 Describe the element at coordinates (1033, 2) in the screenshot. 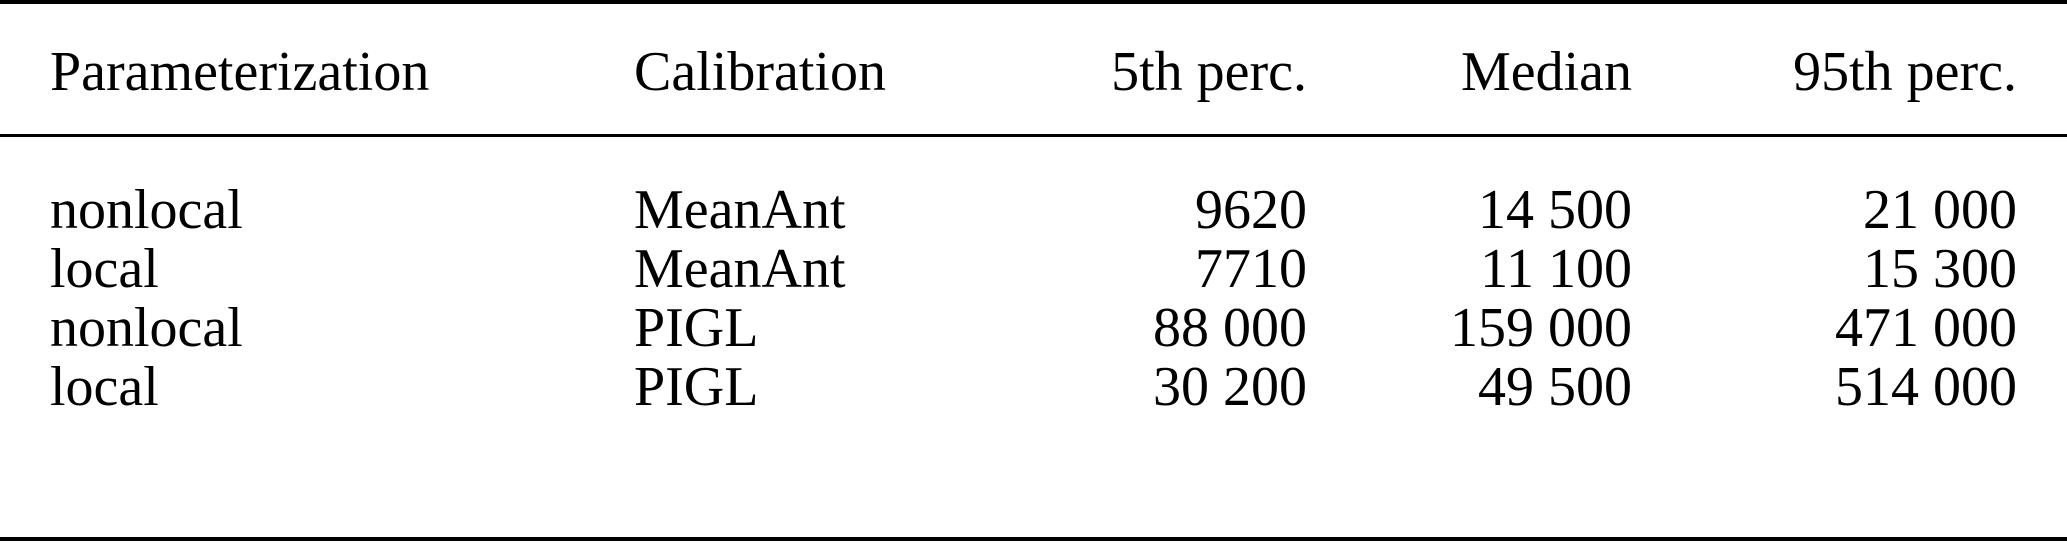

I see `top-rule` at that location.